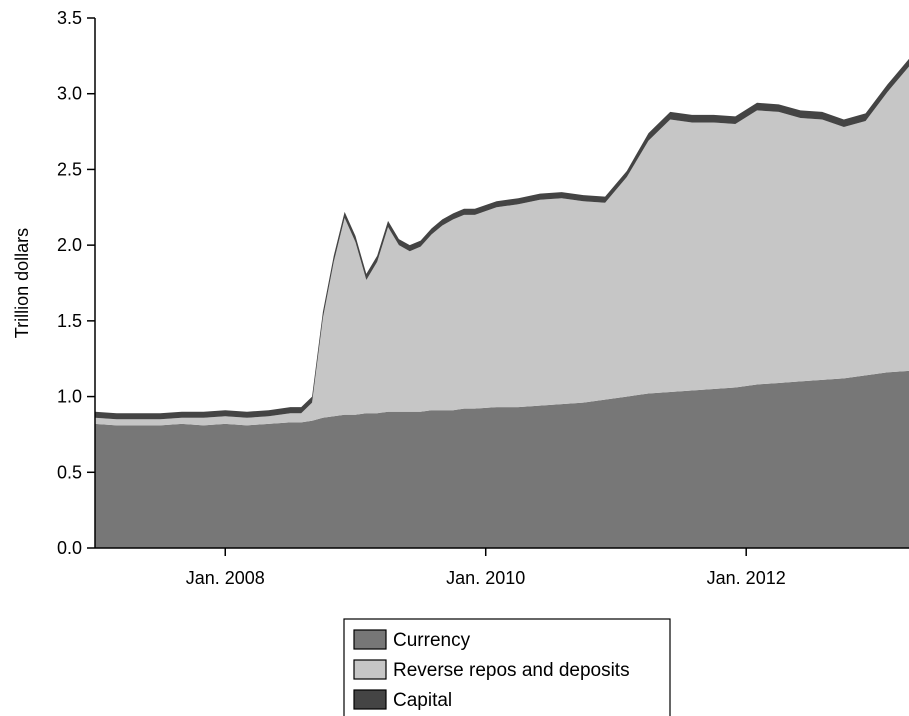  What do you see at coordinates (76, 283) in the screenshot?
I see `y-axis: 0.0 0.5 1.0 1.5 2.0 2.5 3.0 3.5` at bounding box center [76, 283].